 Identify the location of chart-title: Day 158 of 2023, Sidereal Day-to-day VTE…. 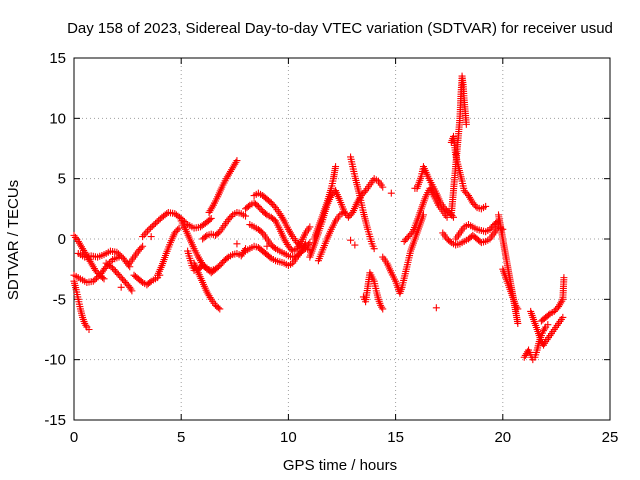
(340, 28).